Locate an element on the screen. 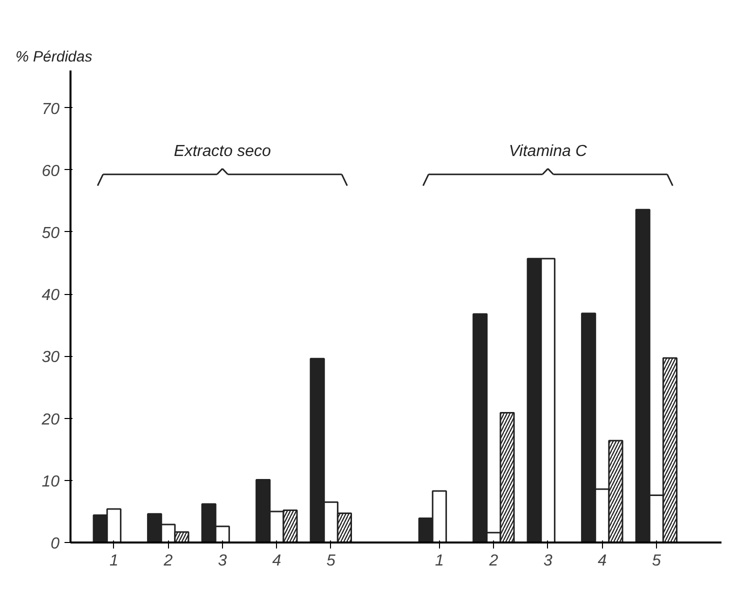 The height and width of the screenshot is (592, 741). y-tick-label: 50 is located at coordinates (51, 233).